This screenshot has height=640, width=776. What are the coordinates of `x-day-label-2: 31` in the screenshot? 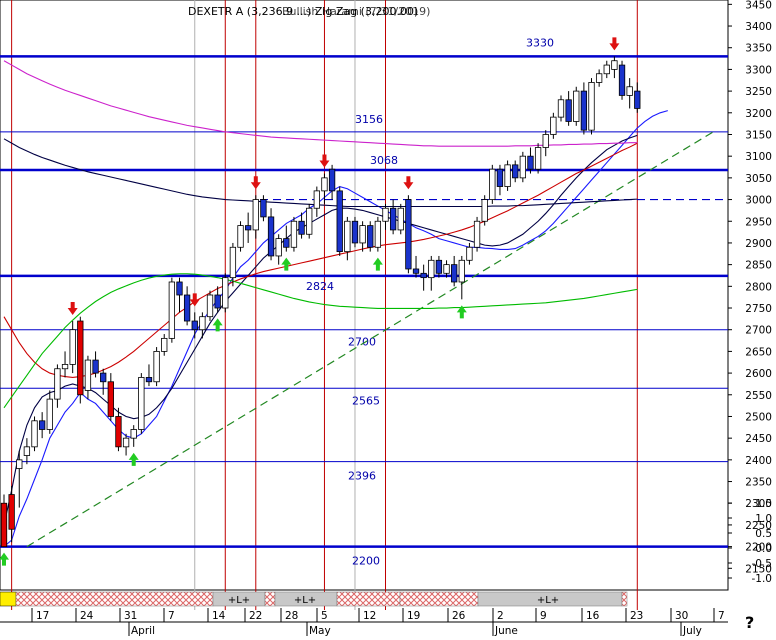 It's located at (130, 616).